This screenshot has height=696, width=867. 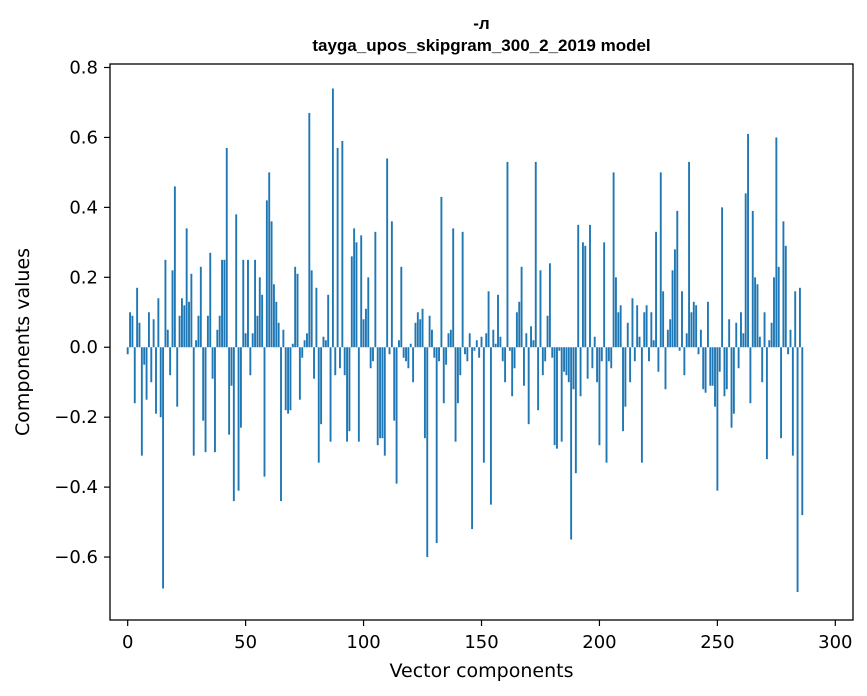 I want to click on x-tick-label: 50, so click(x=245, y=642).